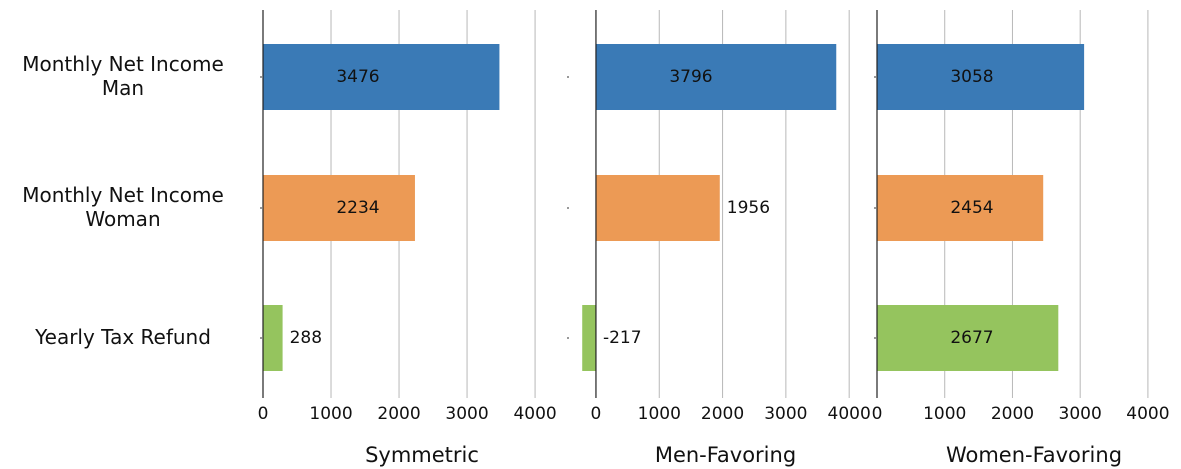 Image resolution: width=1181 pixels, height=469 pixels. What do you see at coordinates (622, 338) in the screenshot?
I see `value-label: -217` at bounding box center [622, 338].